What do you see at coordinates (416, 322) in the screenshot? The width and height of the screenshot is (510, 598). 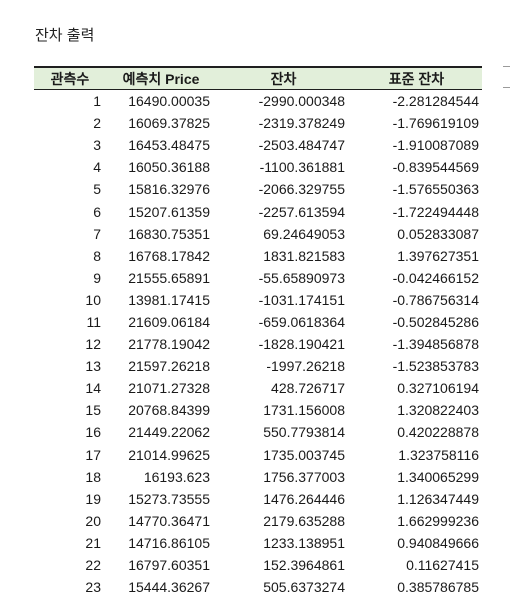 I see `standard-residual-cell: -0.502845286` at bounding box center [416, 322].